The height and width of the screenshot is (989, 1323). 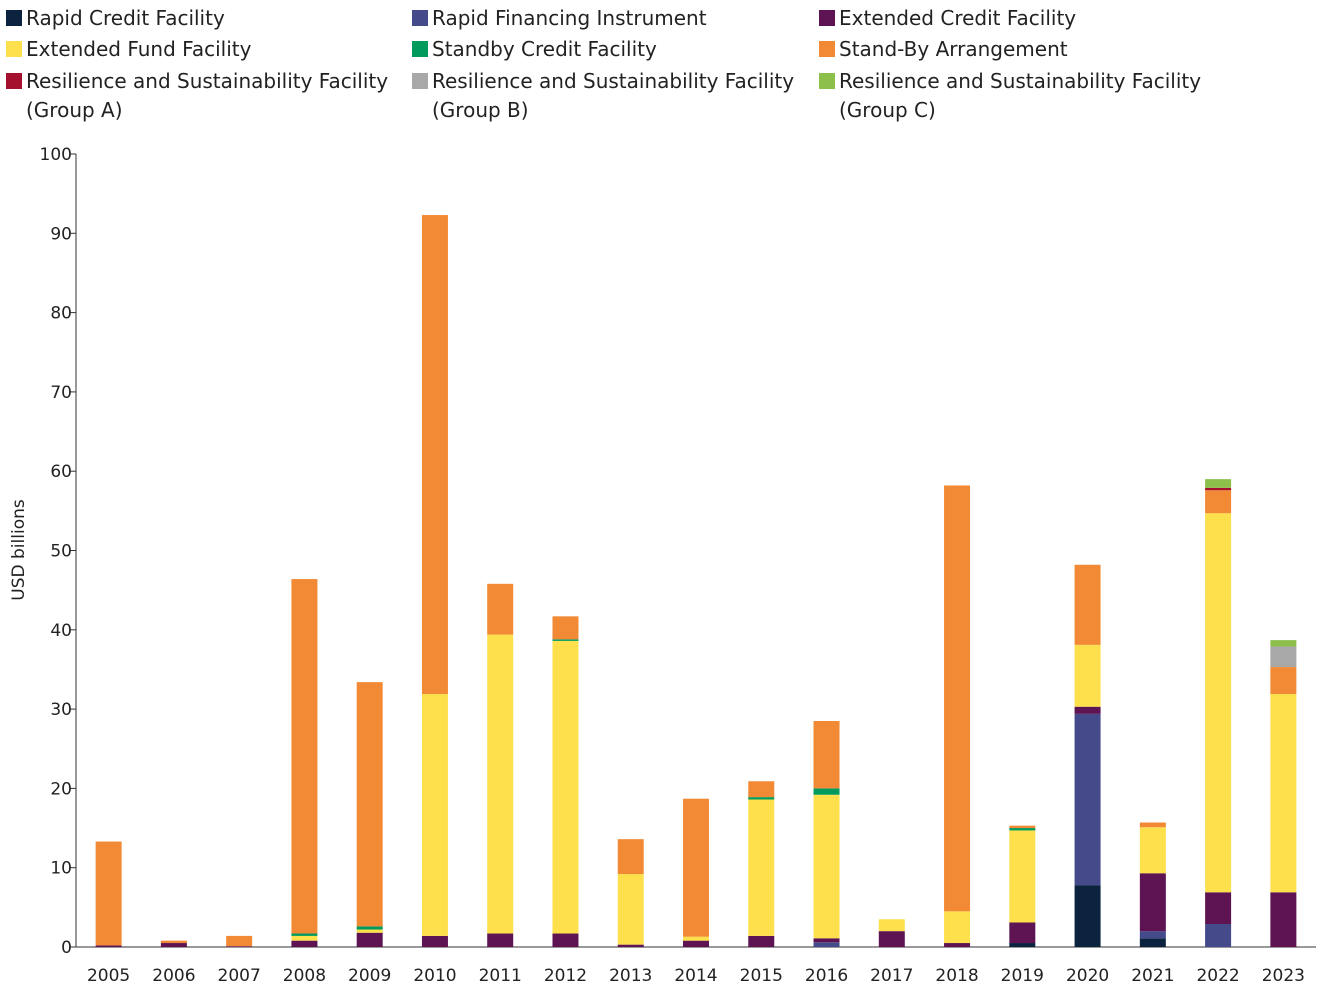 I want to click on y-tick-label: 80, so click(x=61, y=314).